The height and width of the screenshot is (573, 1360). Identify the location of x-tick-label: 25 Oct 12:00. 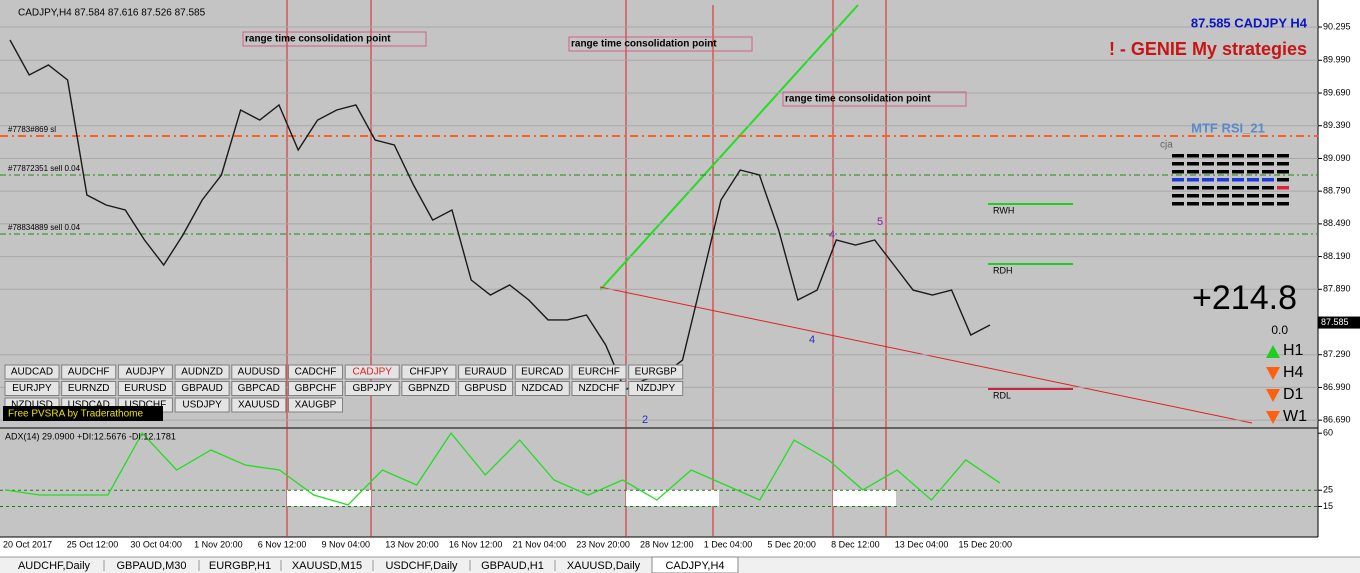
(93, 544).